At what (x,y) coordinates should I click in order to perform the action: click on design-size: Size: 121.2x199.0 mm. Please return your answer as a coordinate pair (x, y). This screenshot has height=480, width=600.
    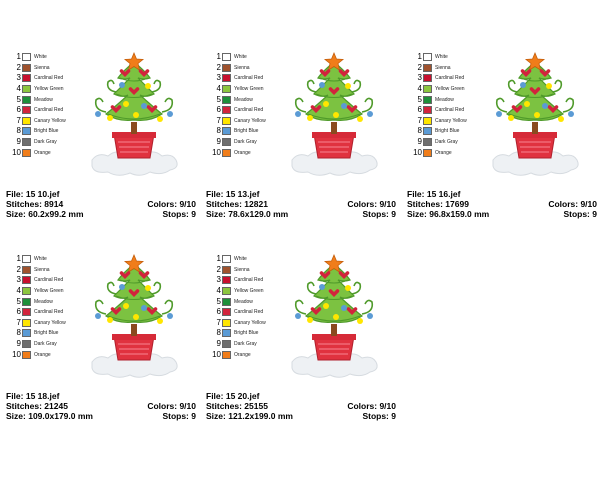
    Looking at the image, I should click on (249, 416).